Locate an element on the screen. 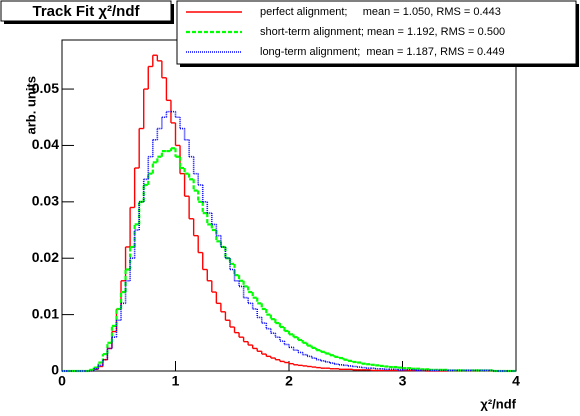  x-tick-label: 2 is located at coordinates (289, 381).